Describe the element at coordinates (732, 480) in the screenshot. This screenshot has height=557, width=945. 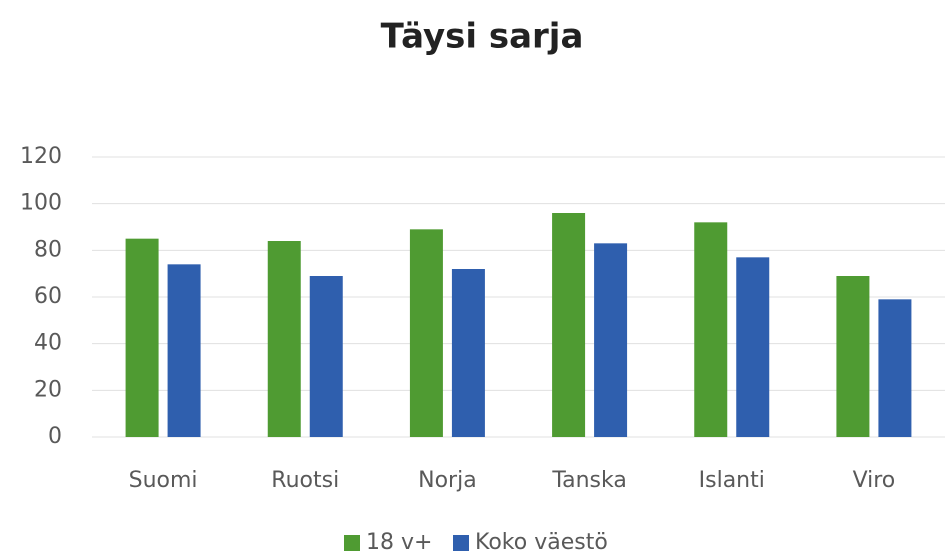
I see `x-tick-label: Islanti` at that location.